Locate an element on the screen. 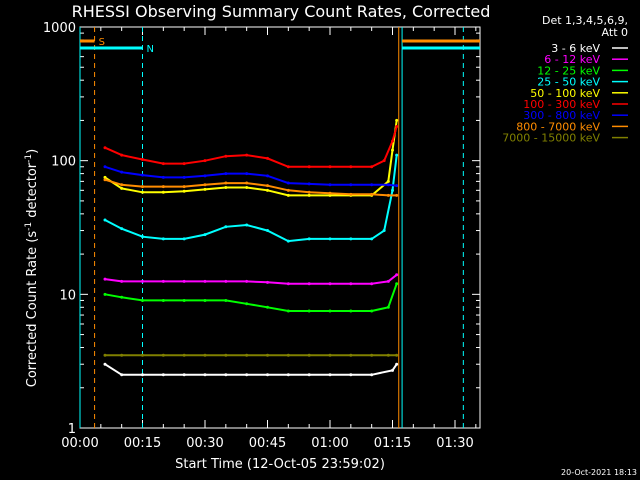  legend-header-line: Att 0 is located at coordinates (615, 32).